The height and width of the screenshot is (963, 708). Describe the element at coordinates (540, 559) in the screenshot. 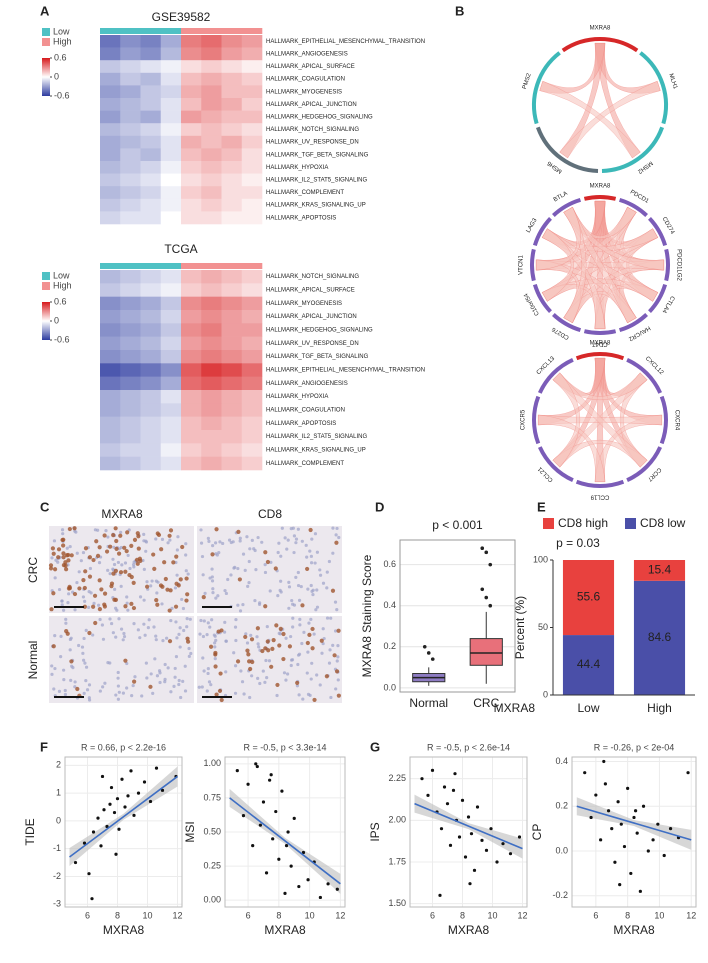

I see `y-tick-label: 100` at that location.